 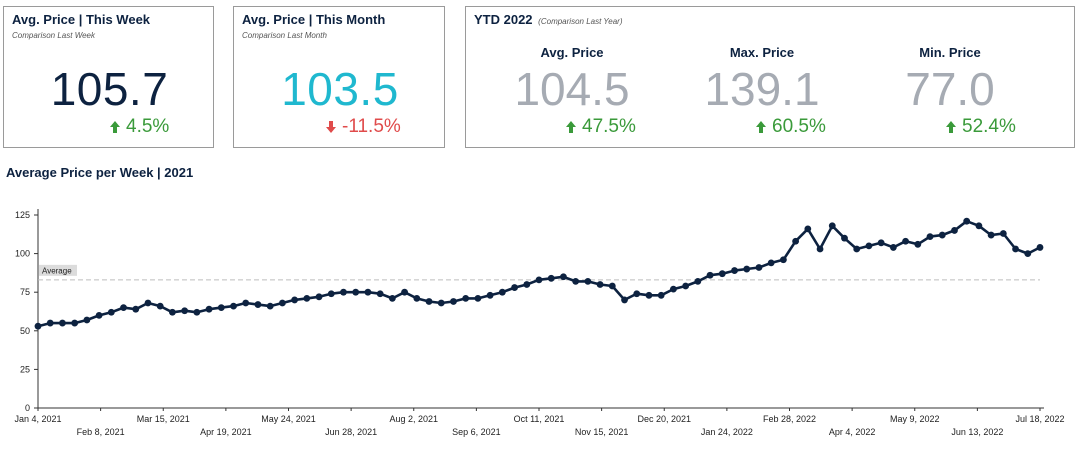 I want to click on ytd-avg-delta-text: 47.5%, so click(x=609, y=126).